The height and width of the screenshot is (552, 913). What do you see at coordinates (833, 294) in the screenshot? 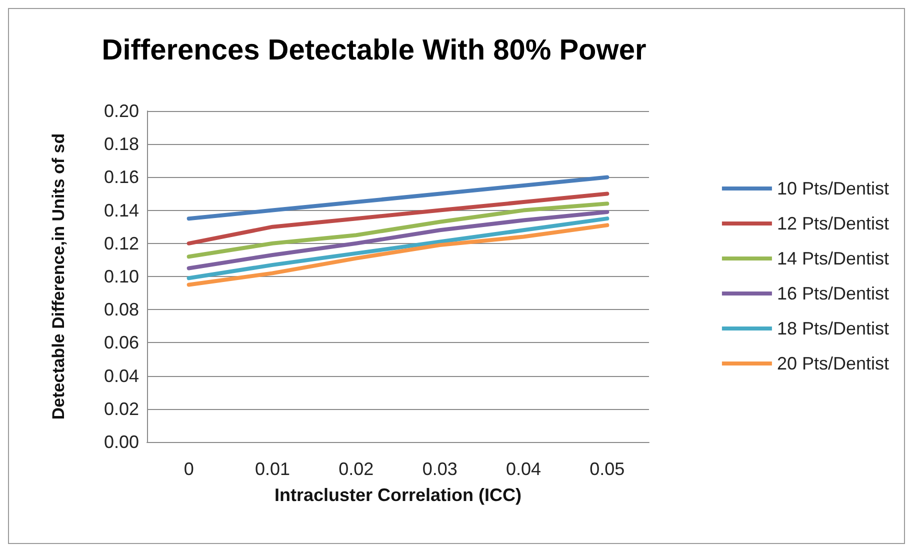
I see `legend-label: 16 Pts/Dentist` at bounding box center [833, 294].